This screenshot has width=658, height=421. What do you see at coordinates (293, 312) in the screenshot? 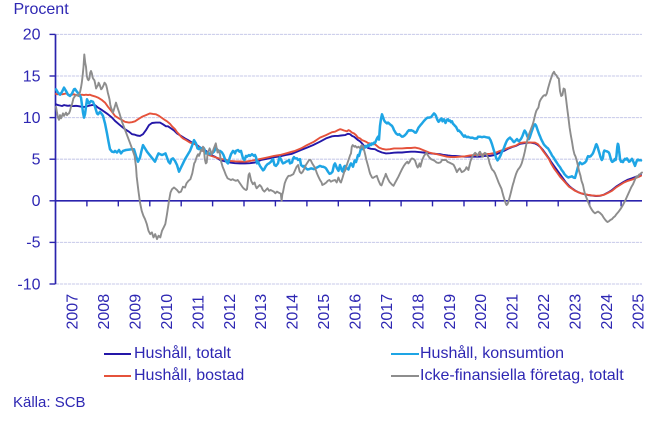
I see `svg-text: 2014` at bounding box center [293, 312].